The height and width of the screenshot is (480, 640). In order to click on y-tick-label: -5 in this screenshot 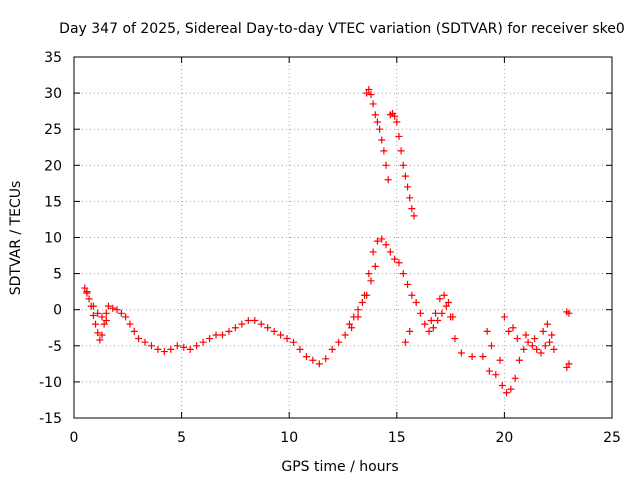, I will do `click(55, 347)`.